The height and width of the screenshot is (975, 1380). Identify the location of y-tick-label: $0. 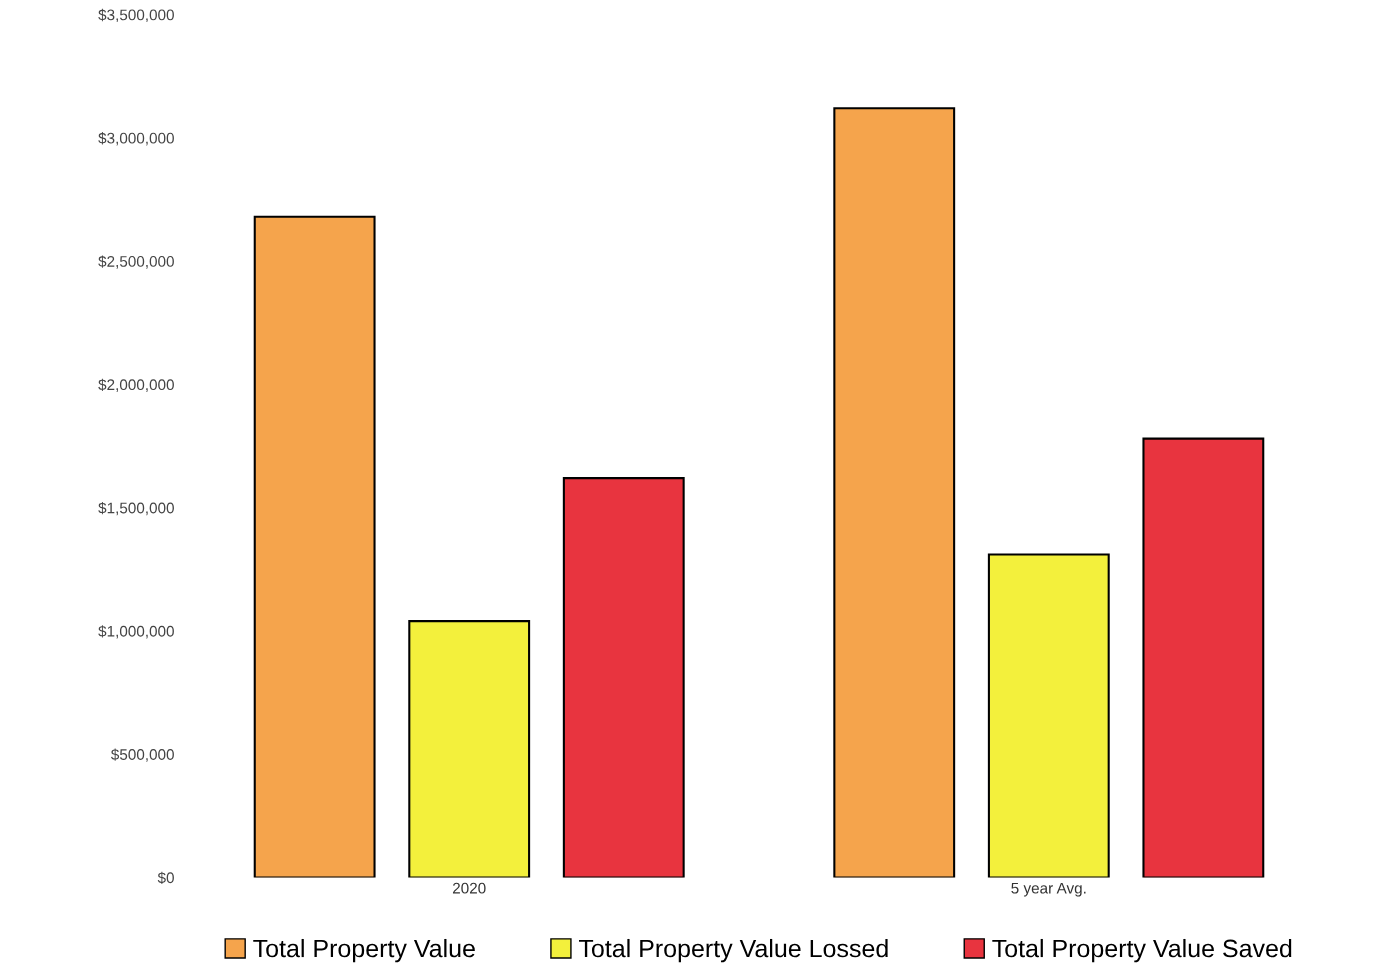
(165, 878).